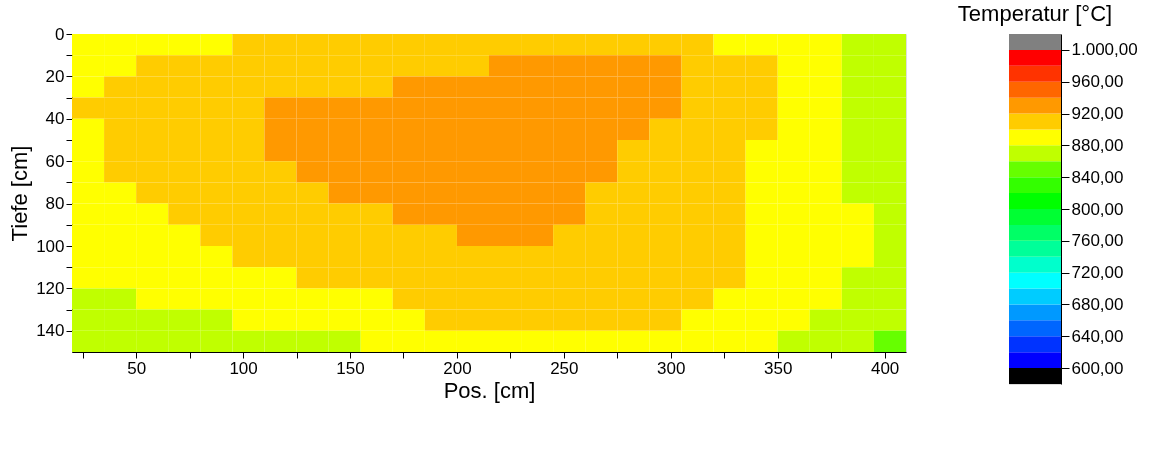  I want to click on color-bar-label: 640,00, so click(1097, 336).